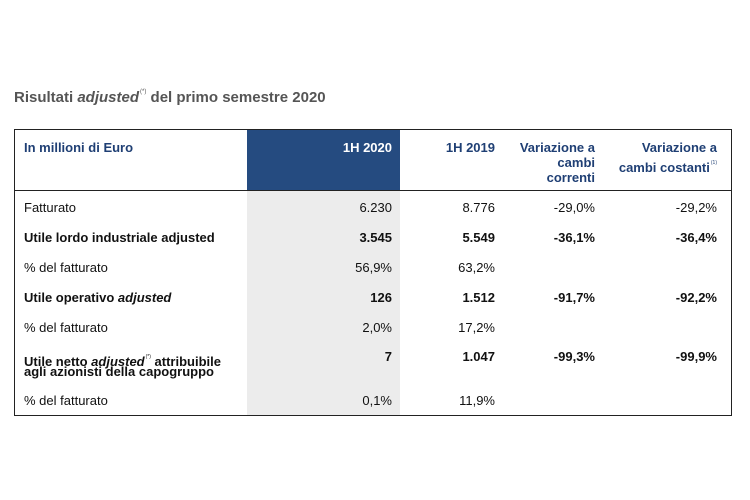  I want to click on highlight-column-header, so click(323, 160).